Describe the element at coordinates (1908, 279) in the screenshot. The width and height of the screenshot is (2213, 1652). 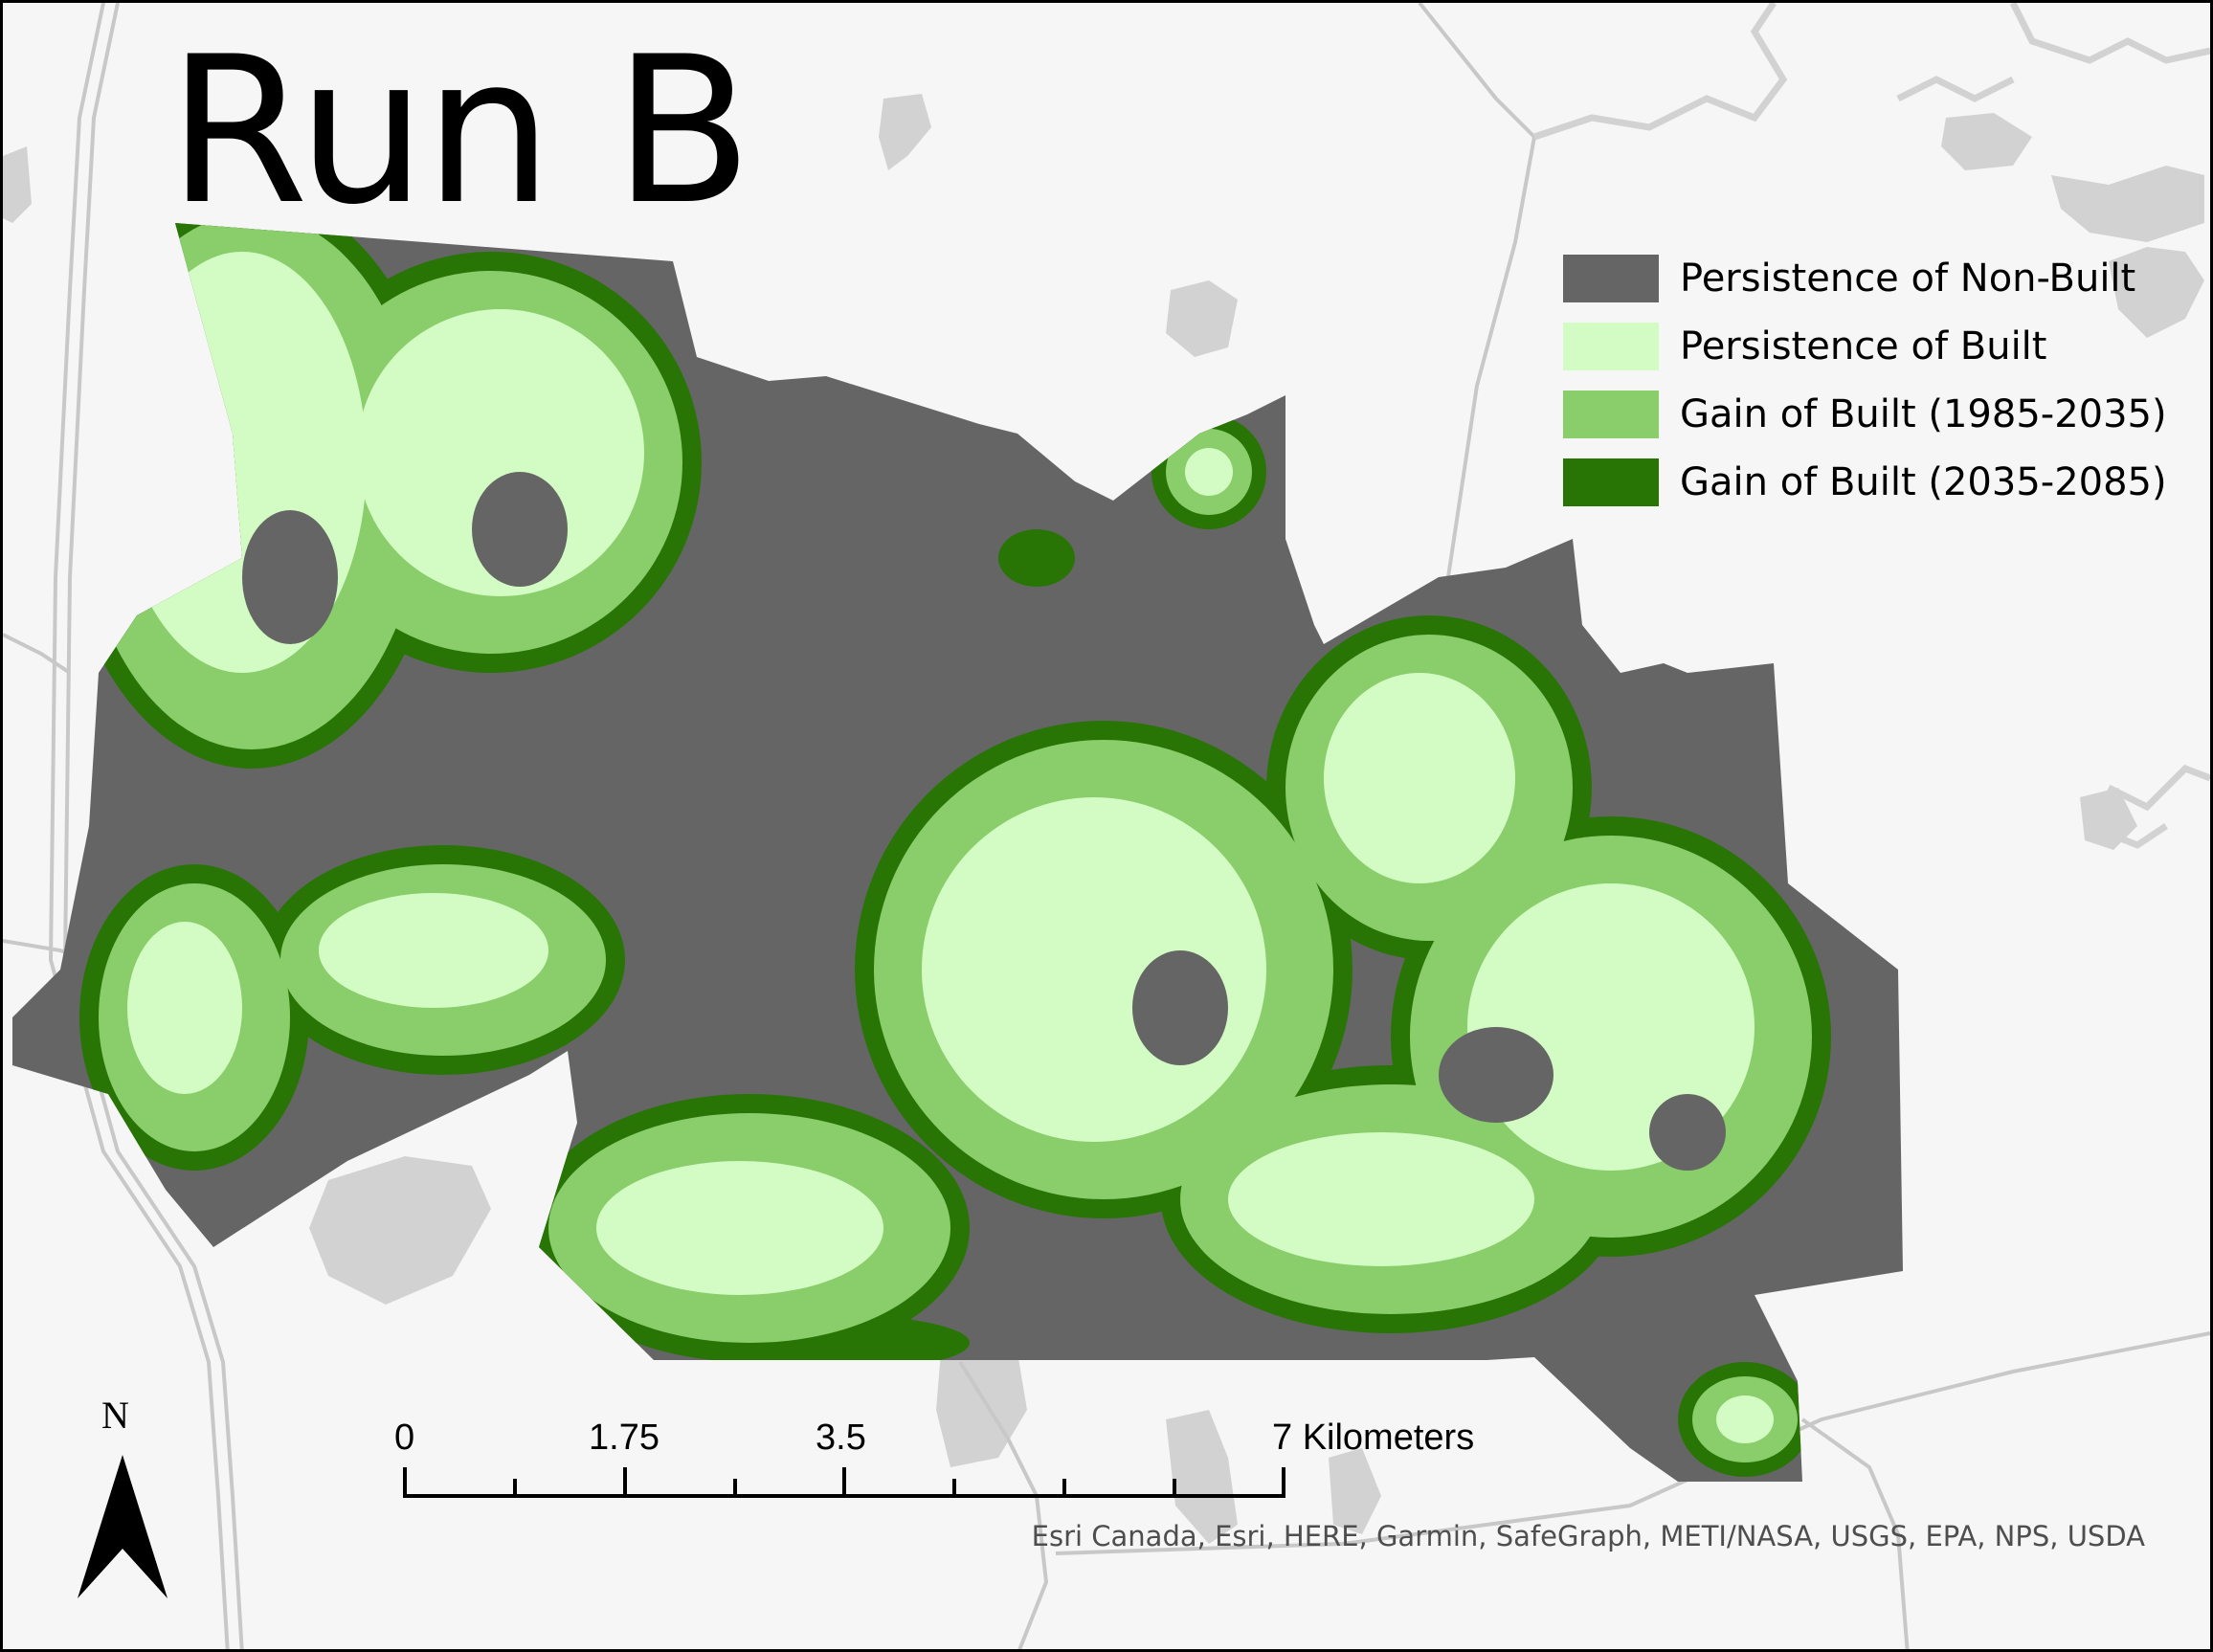
I see `legend-label: Persistence of Non-Built` at that location.